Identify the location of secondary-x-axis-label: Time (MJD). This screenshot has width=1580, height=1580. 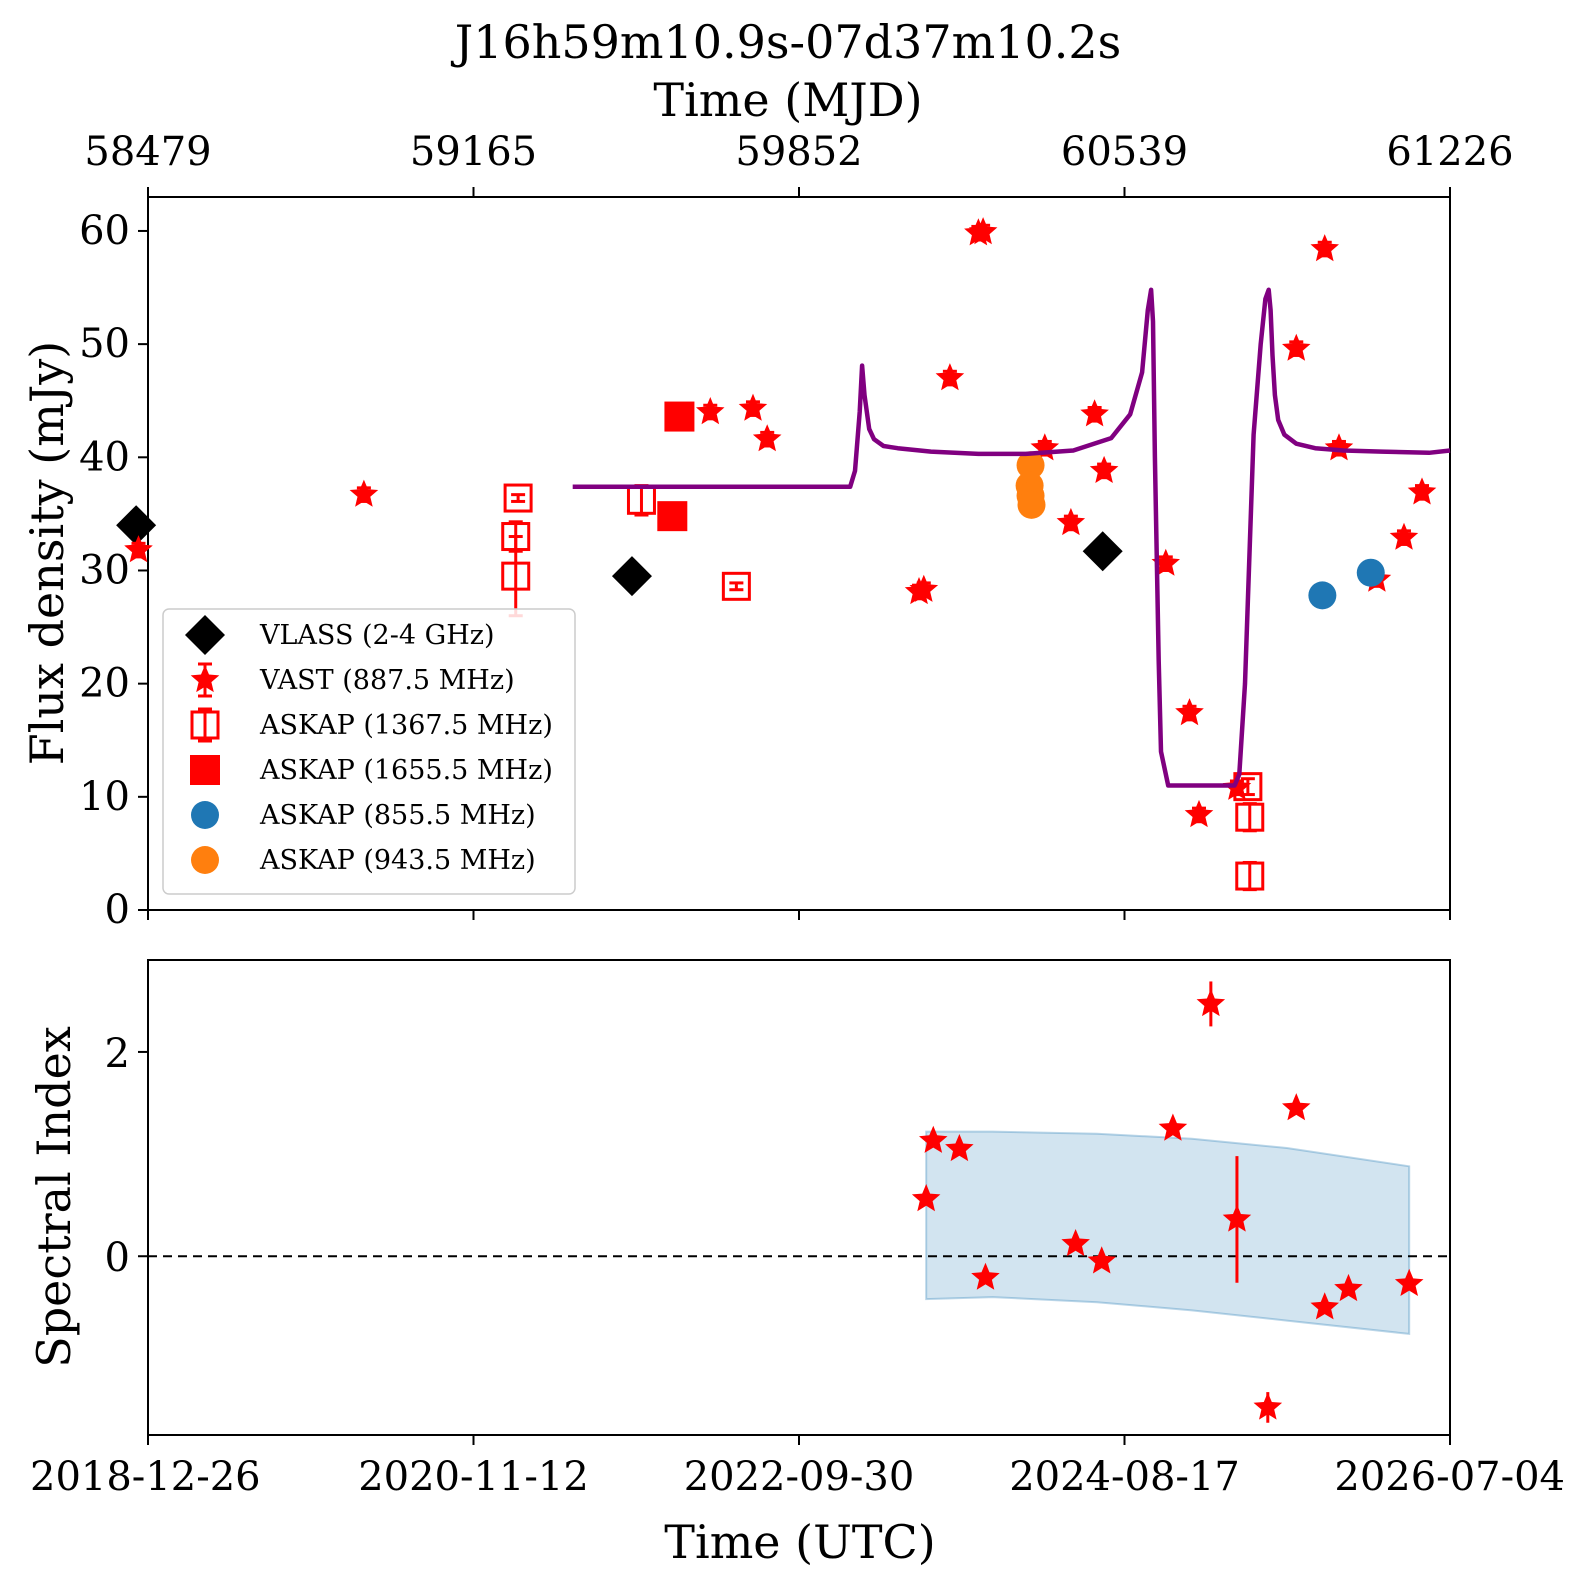
(787, 100).